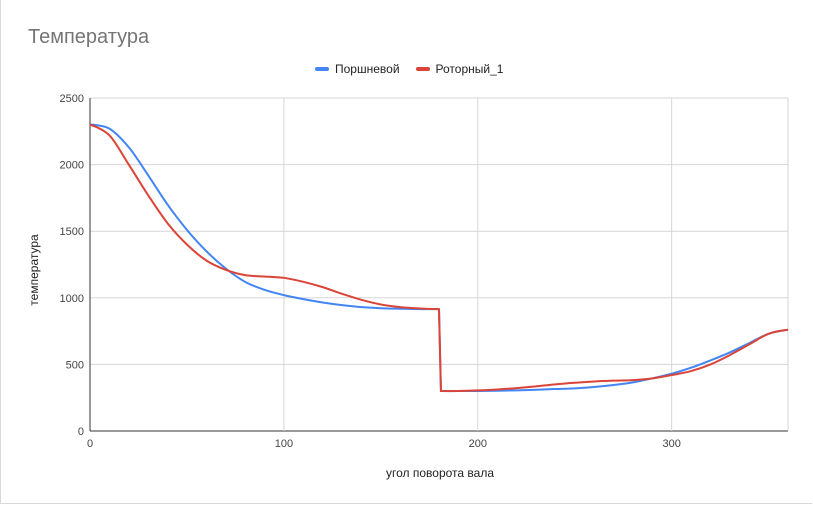 The width and height of the screenshot is (813, 505). Describe the element at coordinates (72, 299) in the screenshot. I see `y-tick-label: 1000` at that location.